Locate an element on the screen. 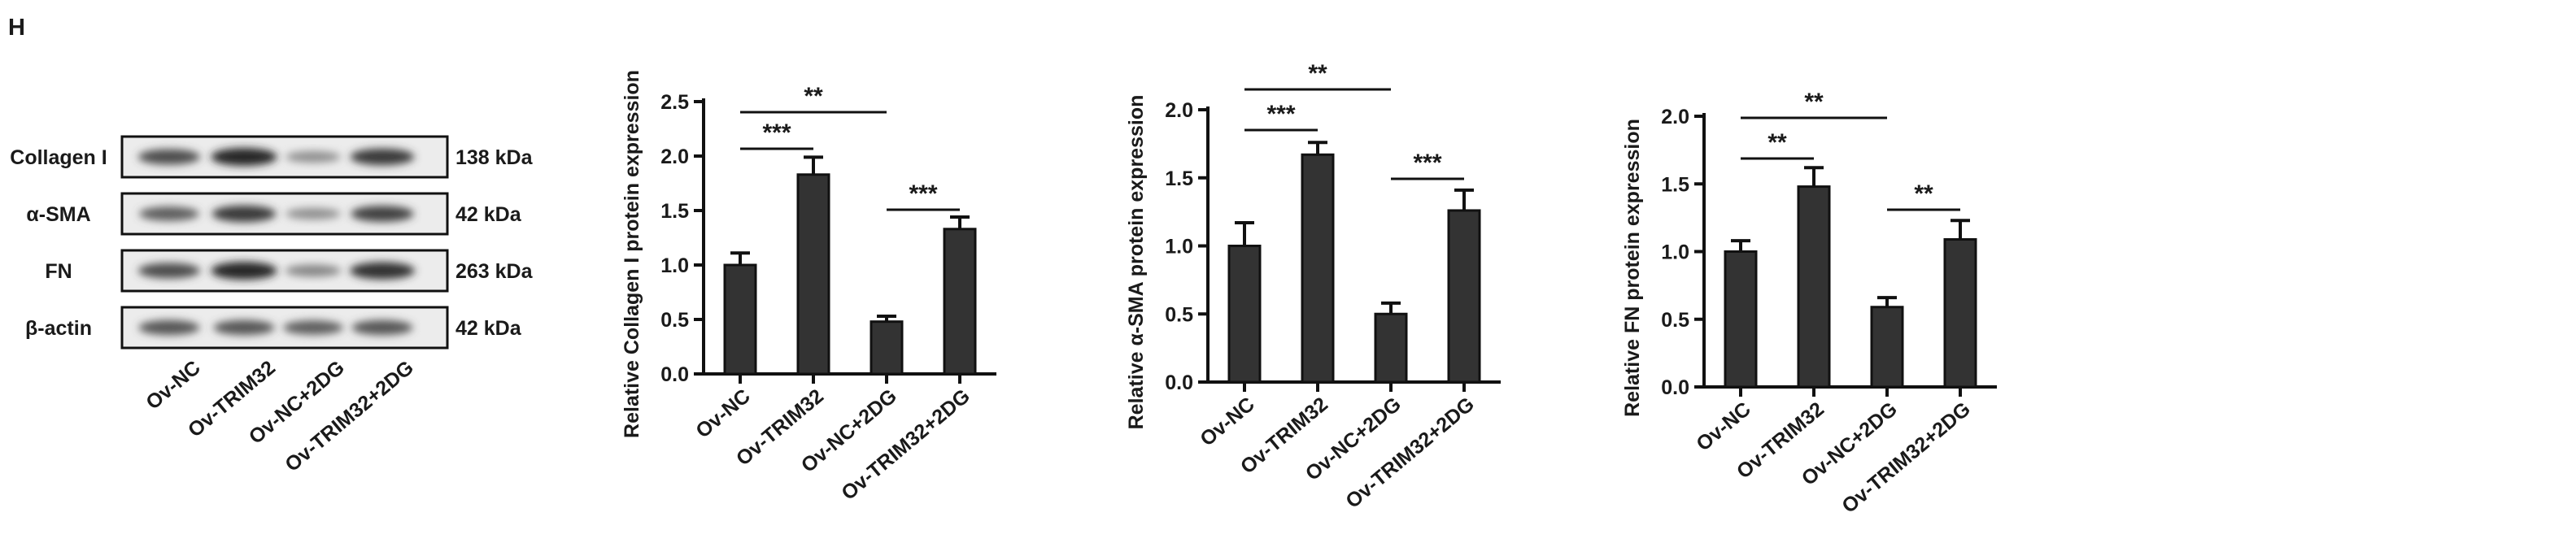 The image size is (2576, 543). lane-label-ov-trim32-2dg: Ov-TRIM32+2DG is located at coordinates (349, 416).